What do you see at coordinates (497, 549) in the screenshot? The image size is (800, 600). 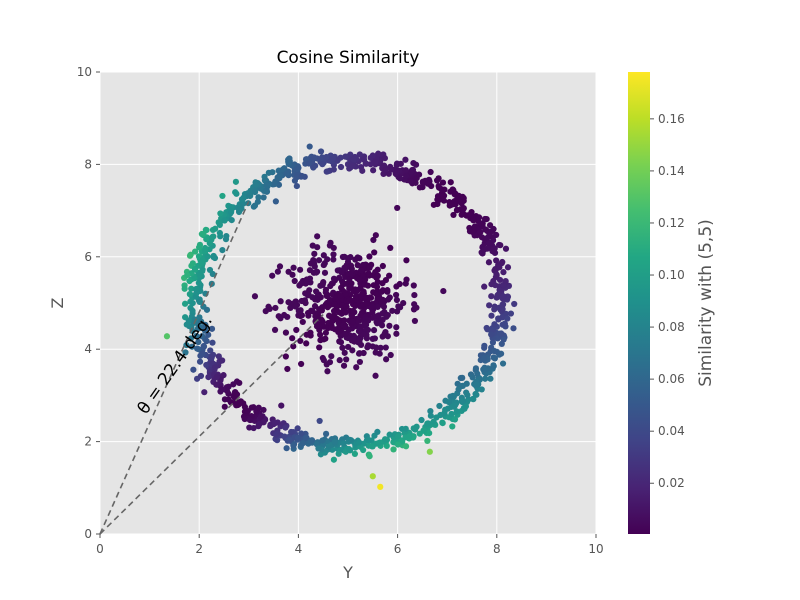 I see `x-tick-label: 8` at bounding box center [497, 549].